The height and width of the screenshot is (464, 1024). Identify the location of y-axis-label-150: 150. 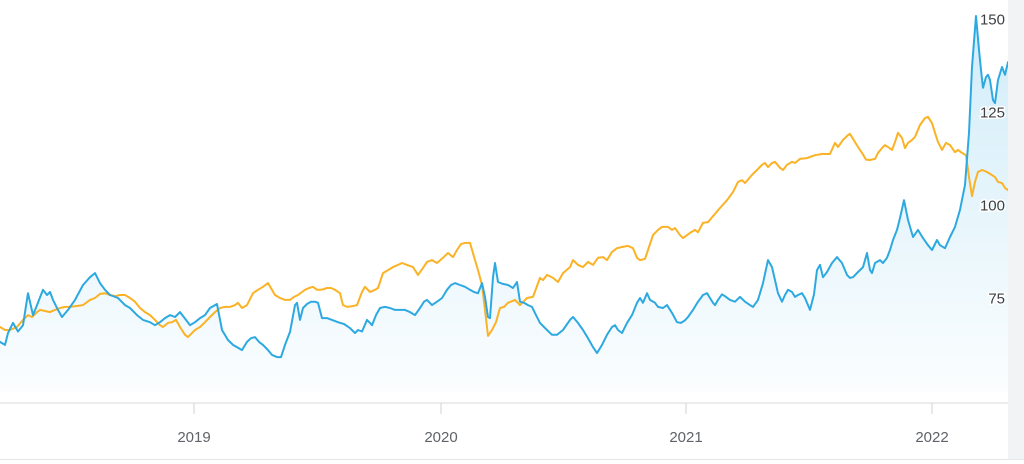
(992, 19).